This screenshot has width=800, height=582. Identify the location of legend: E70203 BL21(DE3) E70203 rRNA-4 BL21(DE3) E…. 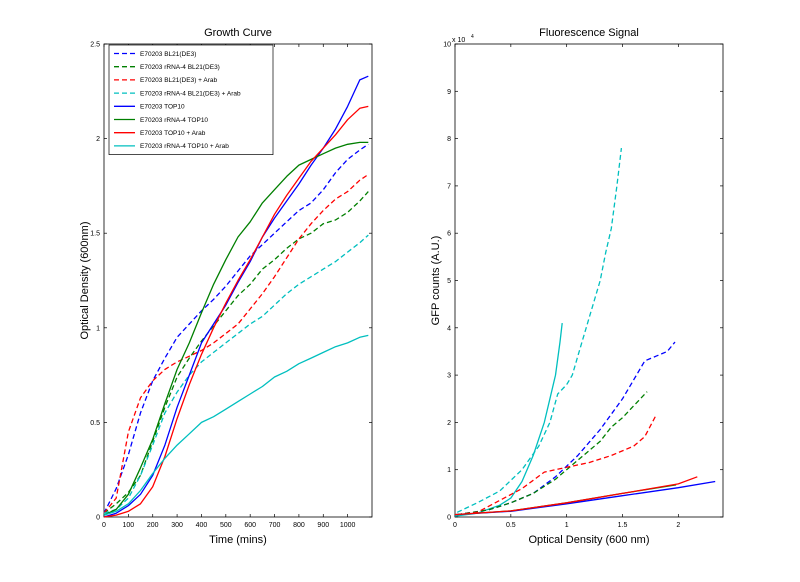
(191, 99).